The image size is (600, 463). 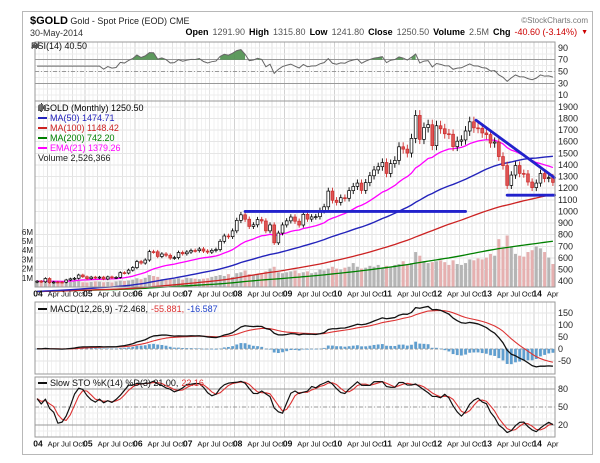 I want to click on price-axis-tick: 600, so click(x=565, y=258).